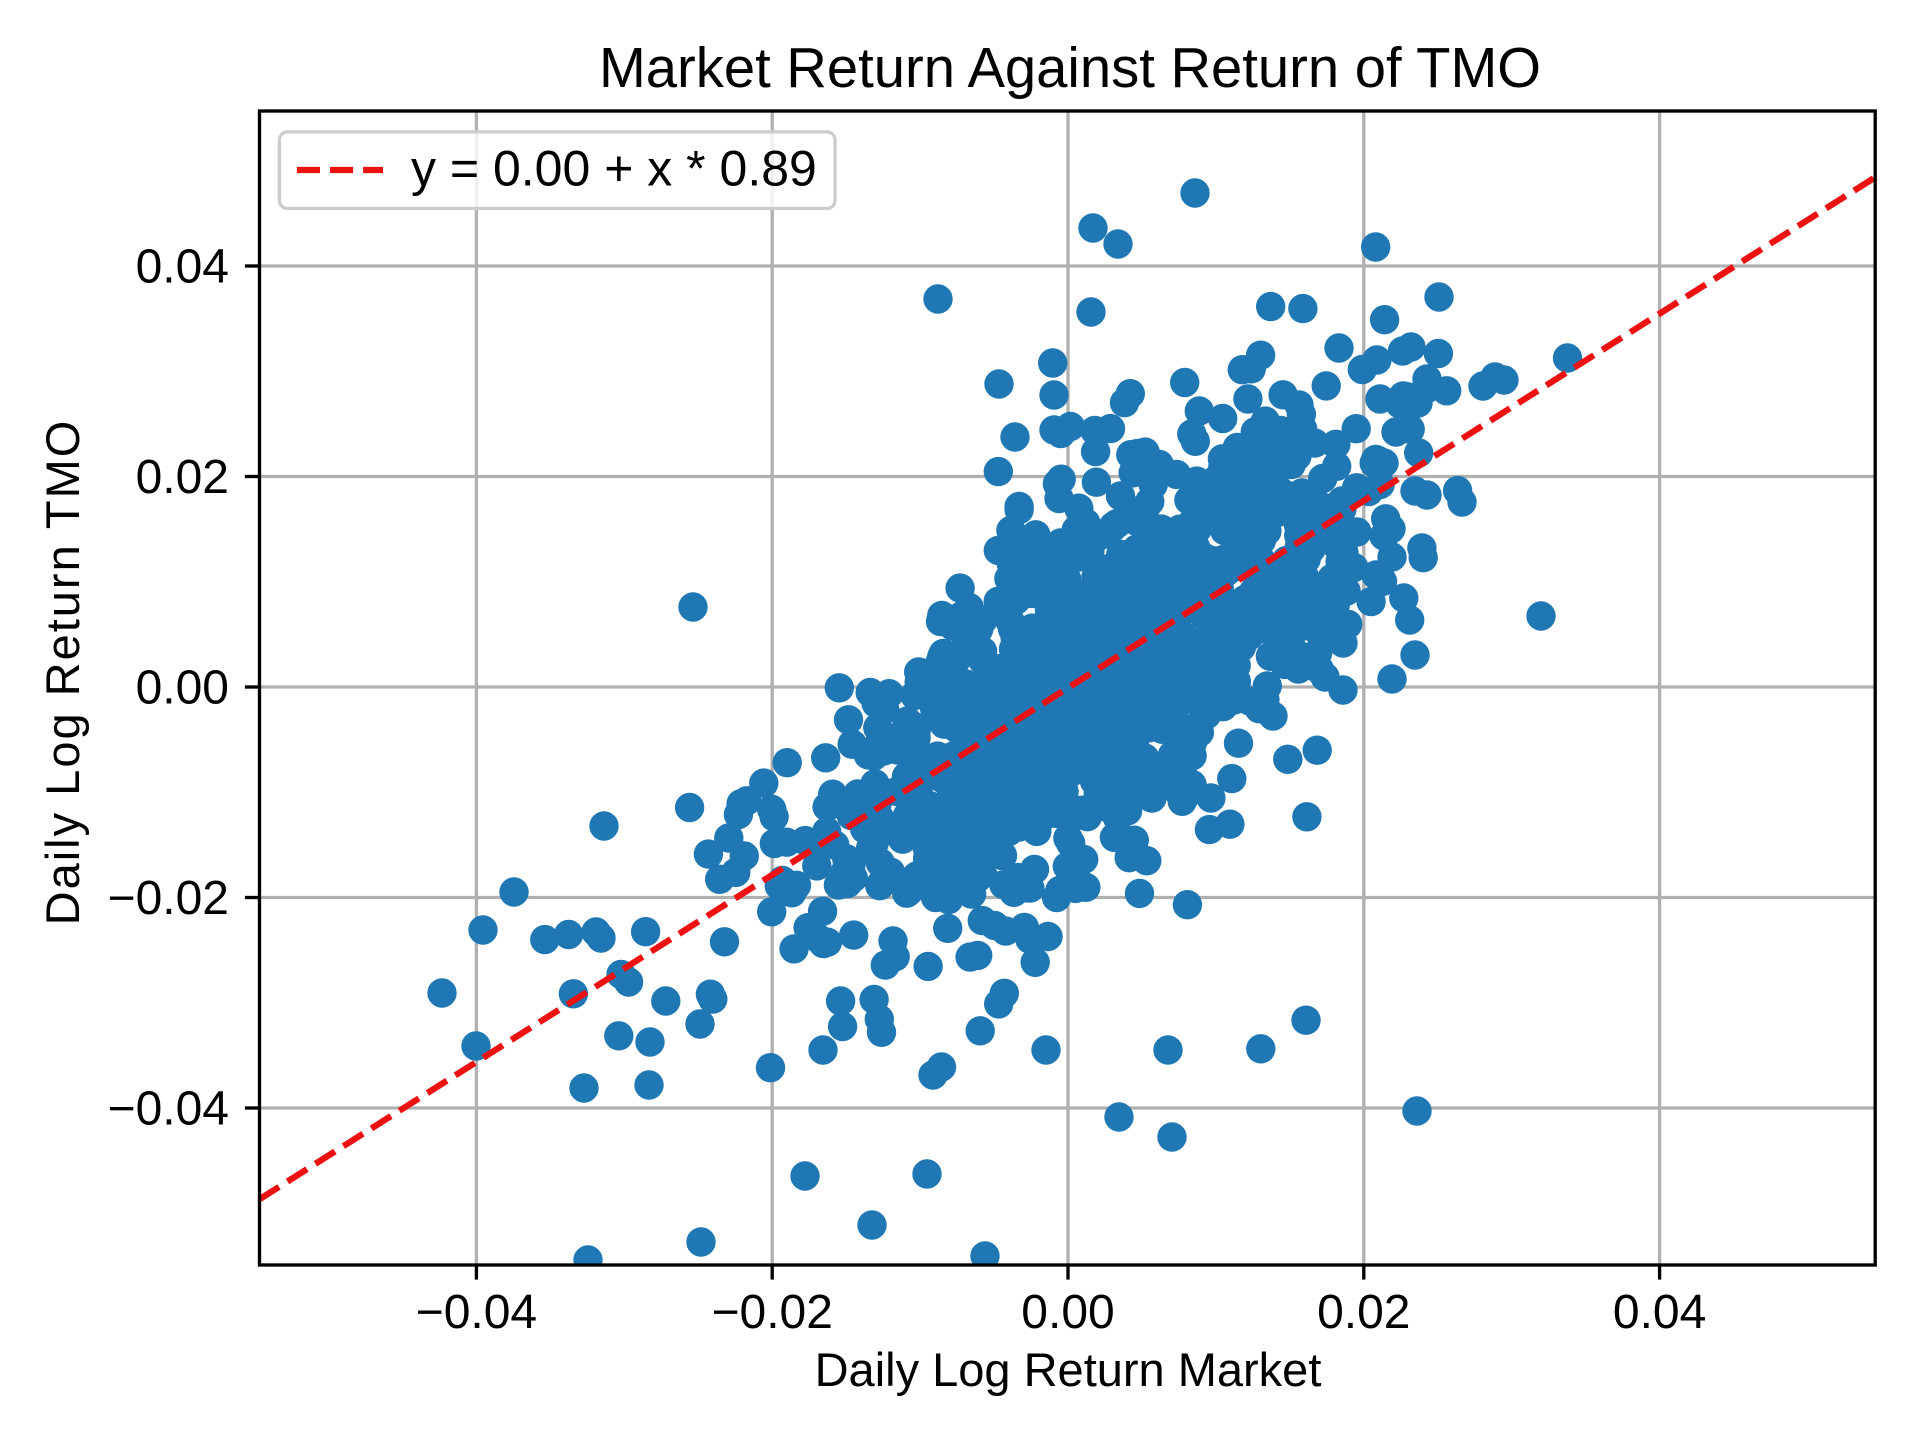 This screenshot has width=1920, height=1440. I want to click on svg-text: y = 0.00 + x * 0.89, so click(614, 169).